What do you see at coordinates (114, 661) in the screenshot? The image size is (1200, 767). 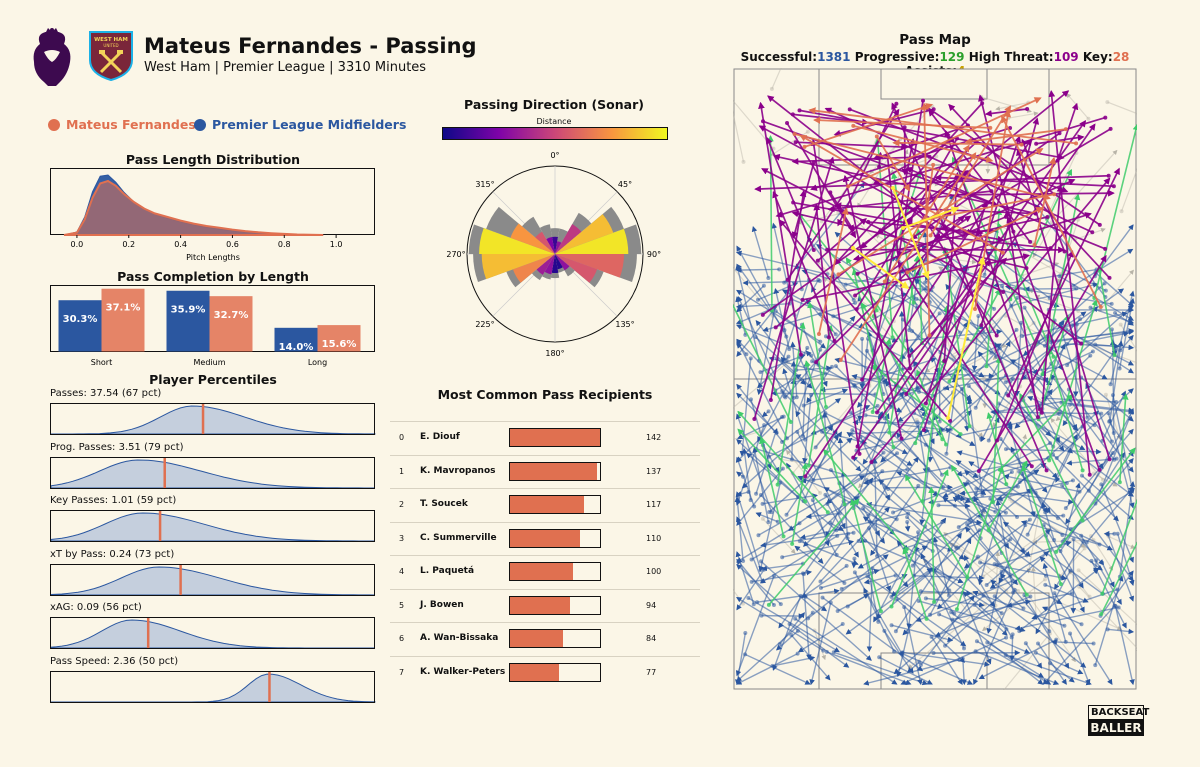 I see `percentile-label: Pass Speed: 2.36 (50 pct)` at bounding box center [114, 661].